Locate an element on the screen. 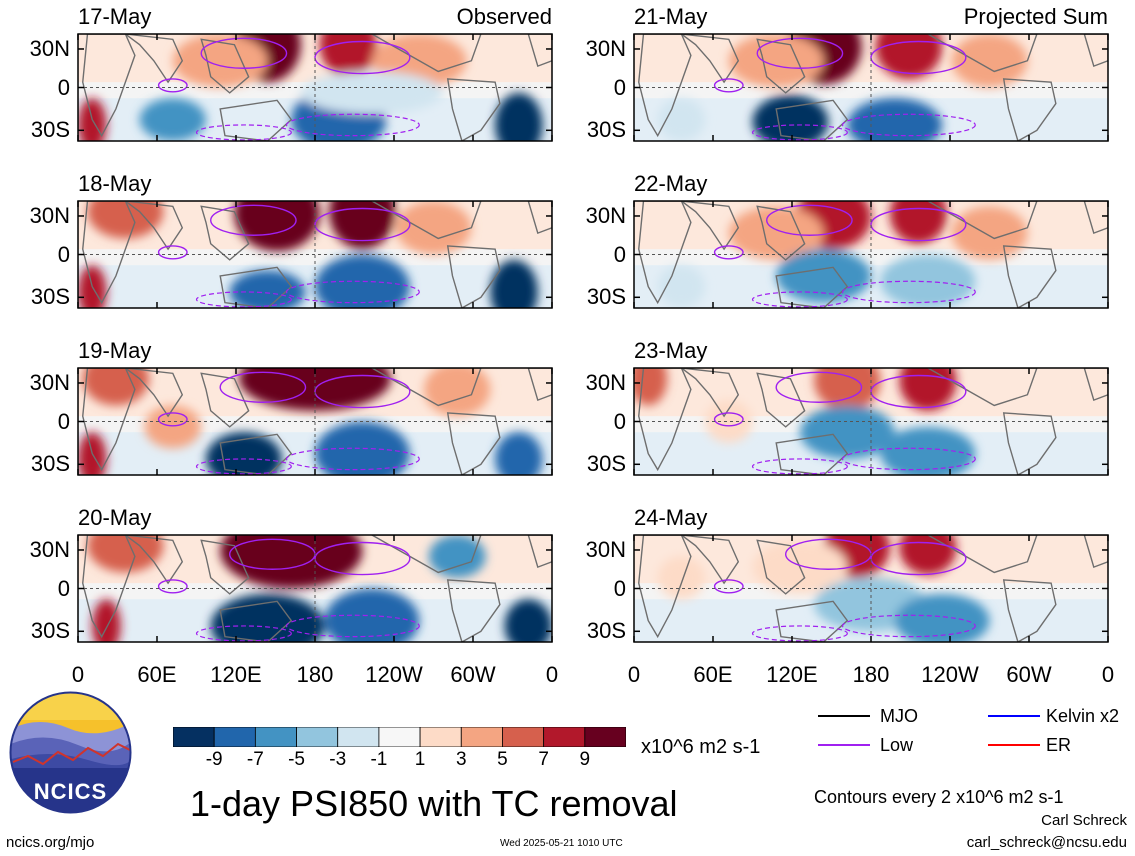 Image resolution: width=1135 pixels, height=856 pixels. lon-tick-label: 120W is located at coordinates (394, 674).